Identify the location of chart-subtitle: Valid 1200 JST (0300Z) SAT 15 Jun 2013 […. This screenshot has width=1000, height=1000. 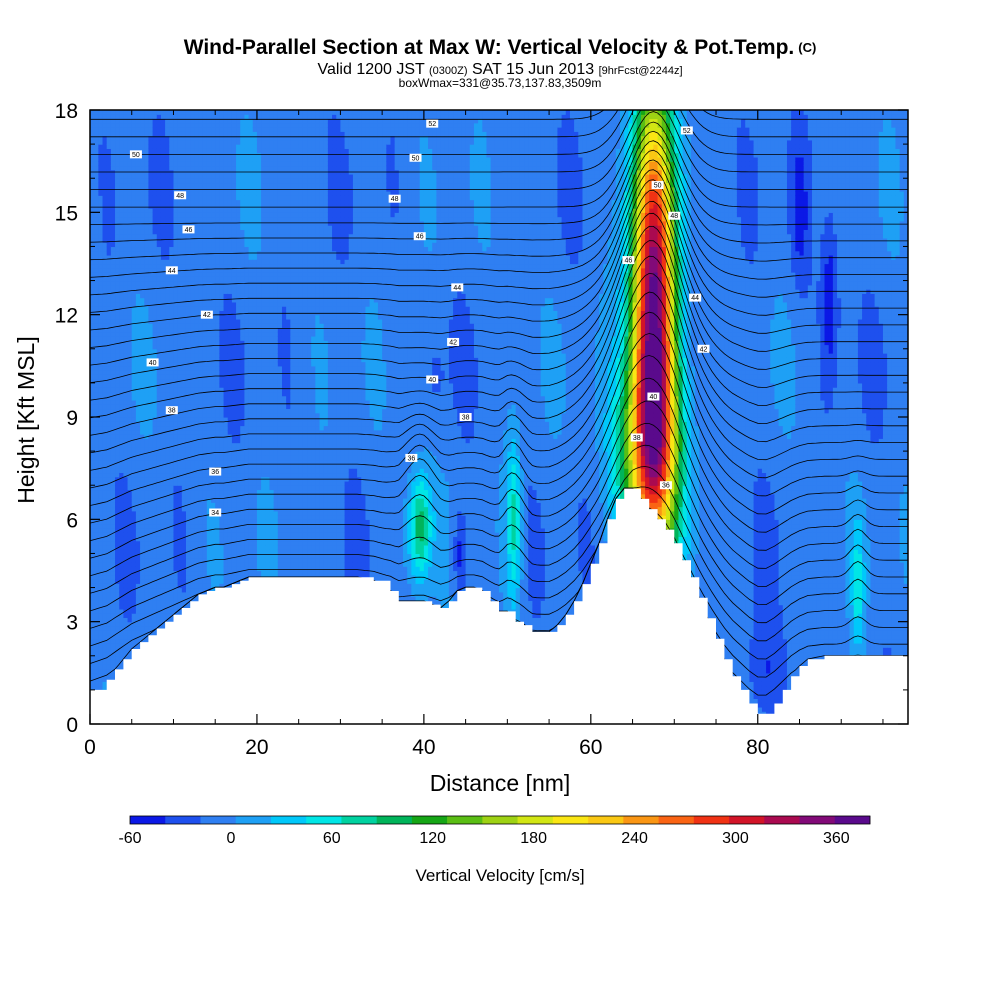
(500, 70).